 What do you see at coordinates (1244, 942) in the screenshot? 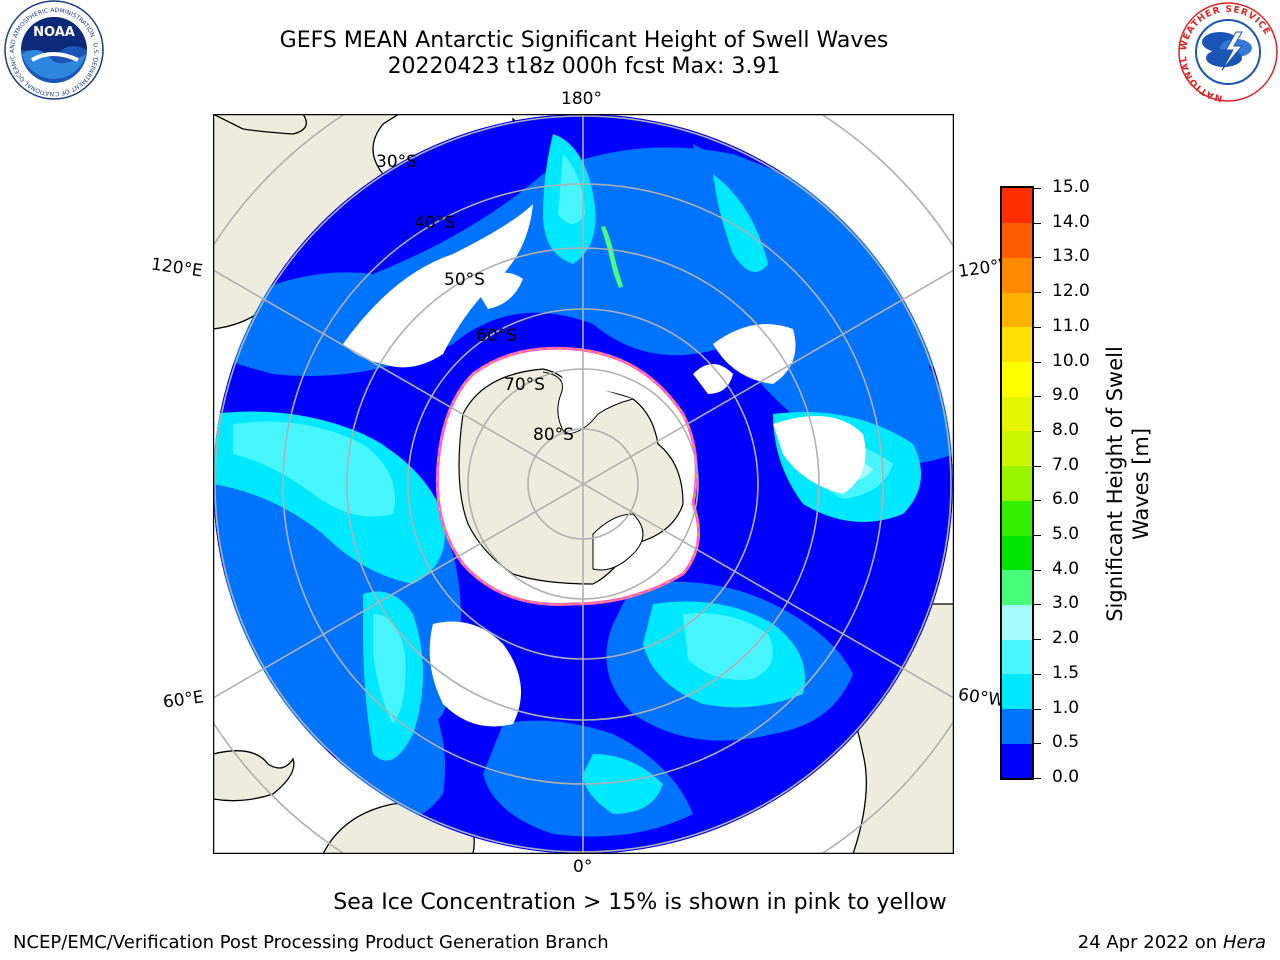
I see `footer-host: Hera` at bounding box center [1244, 942].